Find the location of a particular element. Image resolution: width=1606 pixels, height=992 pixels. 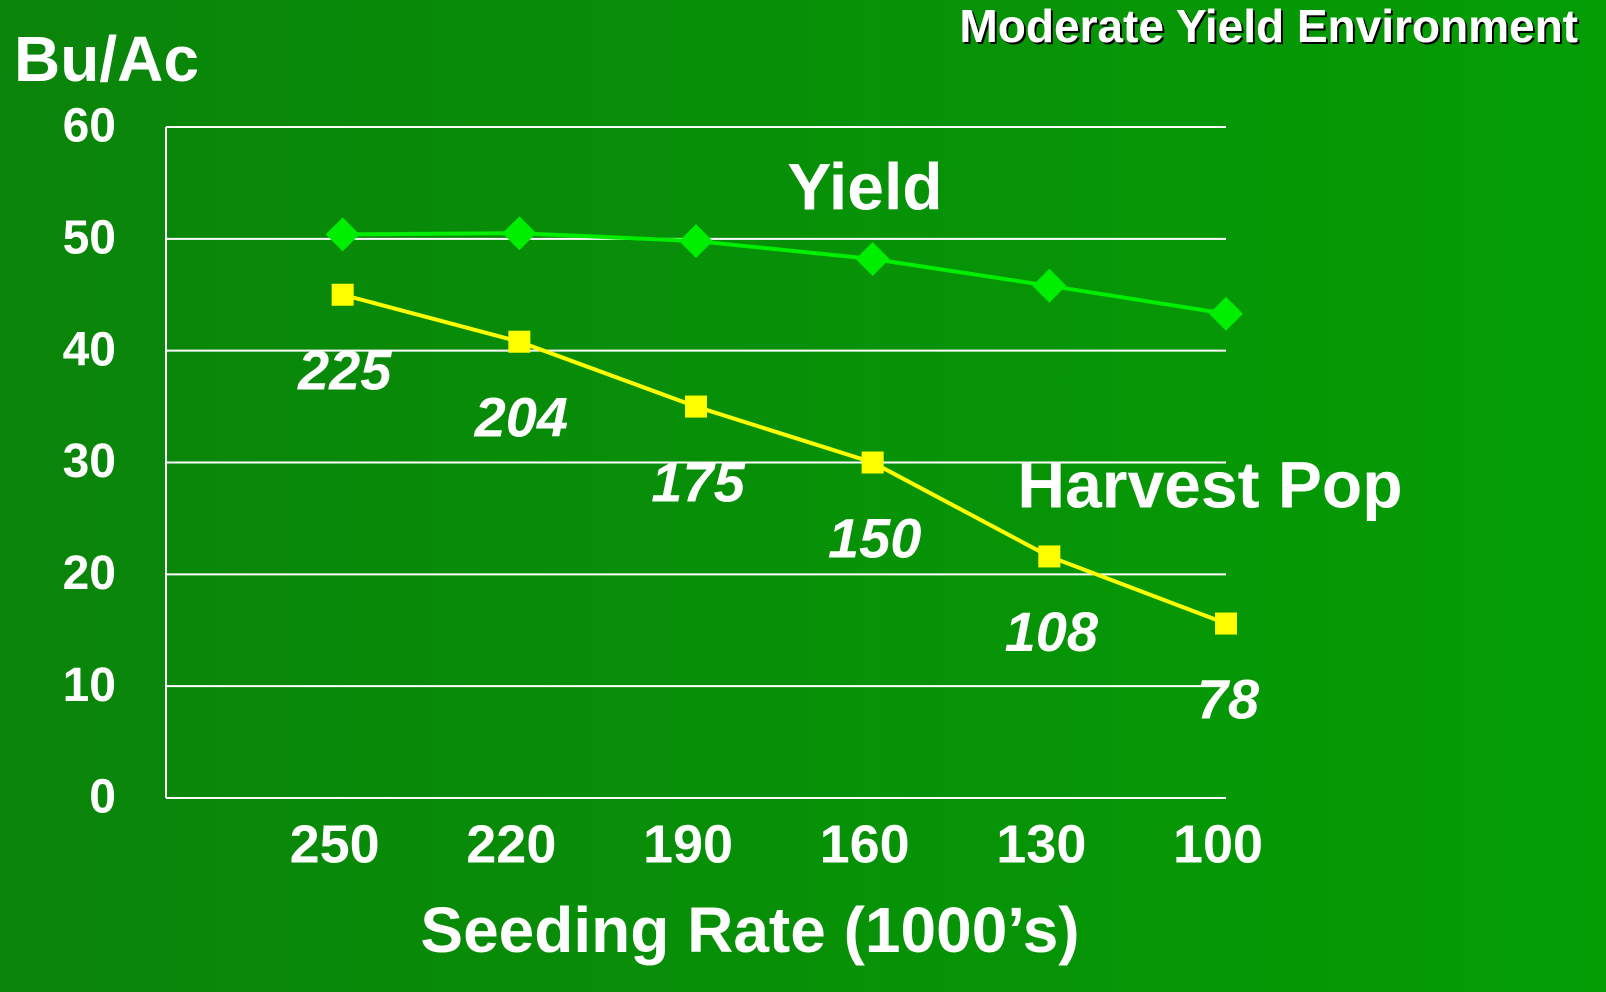

x-tick-label: 160 is located at coordinates (865, 844).